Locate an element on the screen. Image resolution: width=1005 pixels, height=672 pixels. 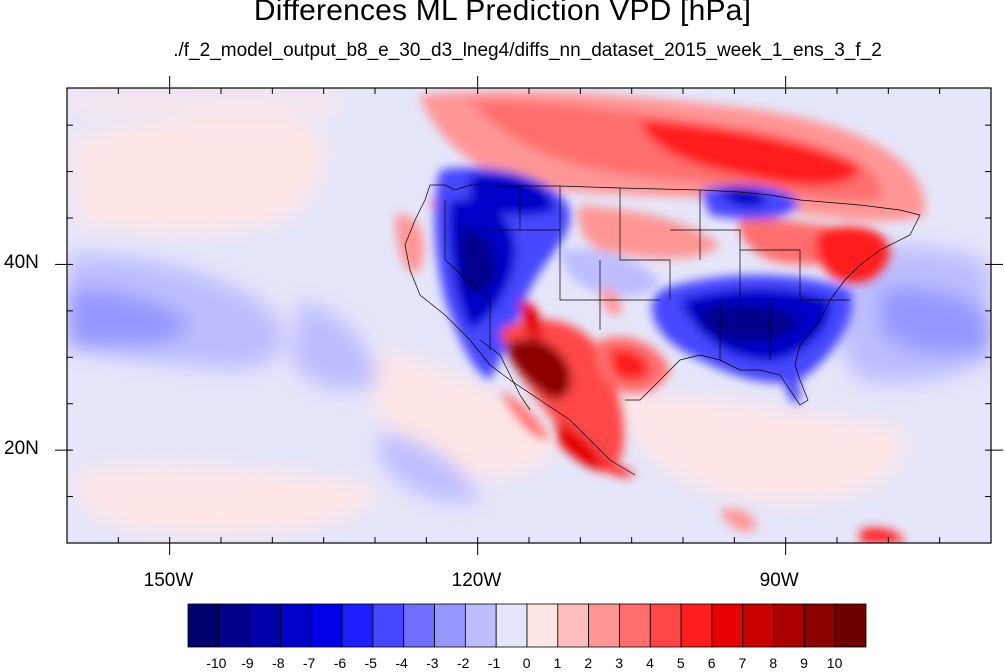
colorbar-label: -8 is located at coordinates (278, 663).